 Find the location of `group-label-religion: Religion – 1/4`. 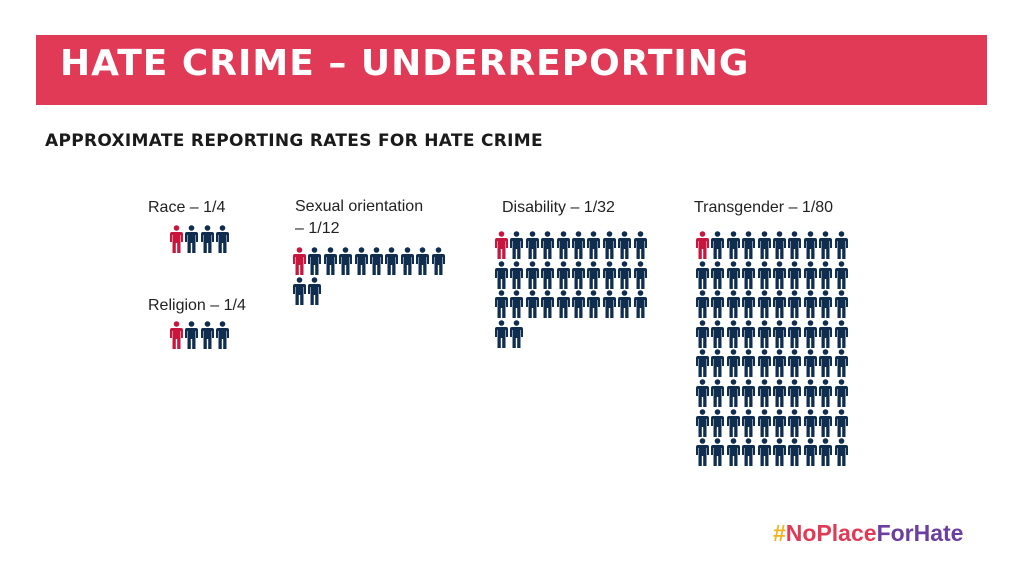

group-label-religion: Religion – 1/4 is located at coordinates (197, 306).